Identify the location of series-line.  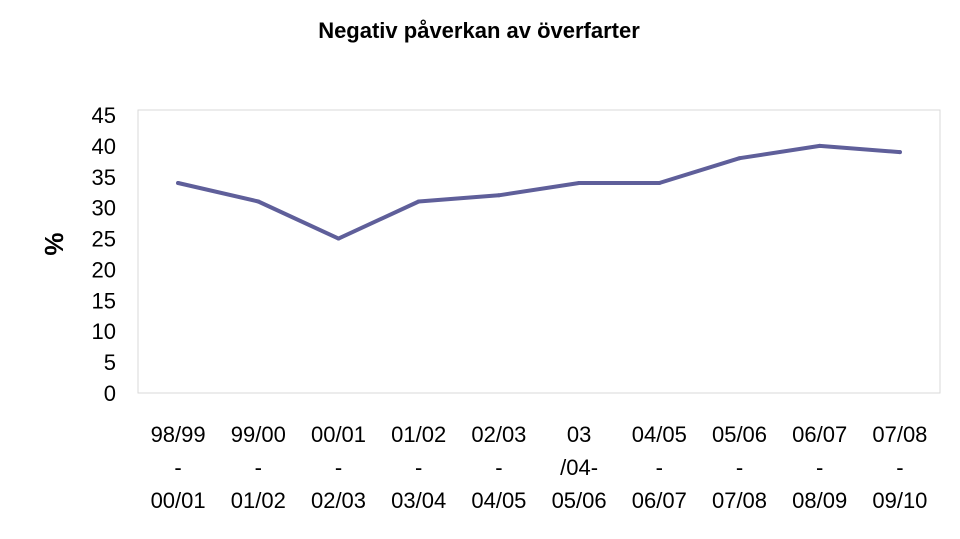
(539, 192).